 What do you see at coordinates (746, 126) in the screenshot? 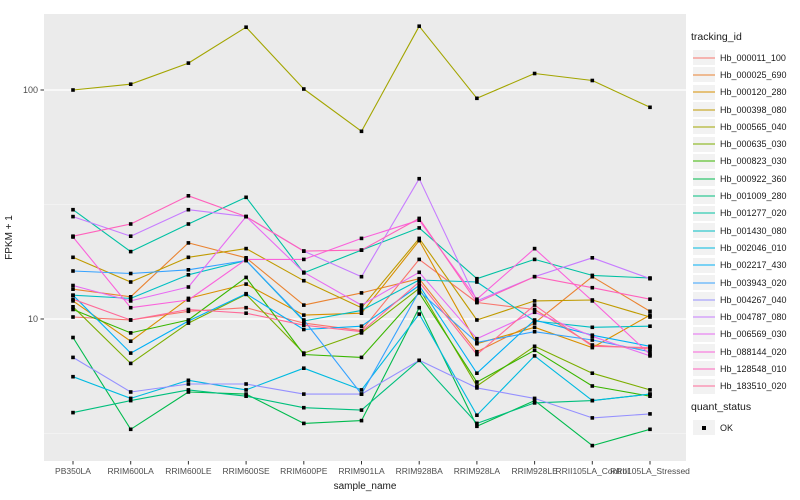
I see `legend-item: Hb_000565_040` at bounding box center [746, 126].